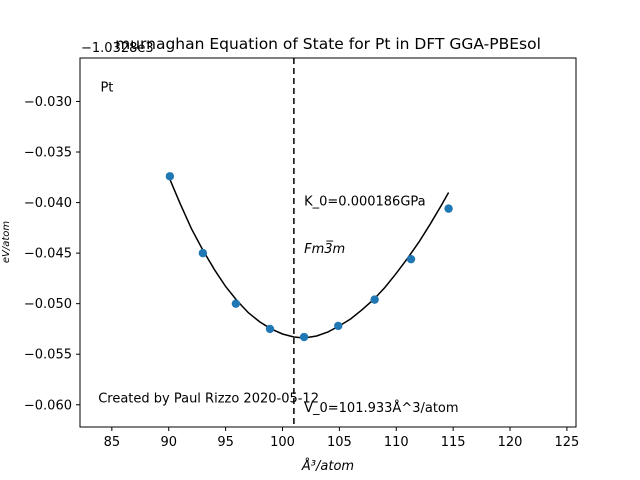 The height and width of the screenshot is (480, 640). What do you see at coordinates (453, 442) in the screenshot?
I see `x-tick-label: 115` at bounding box center [453, 442].